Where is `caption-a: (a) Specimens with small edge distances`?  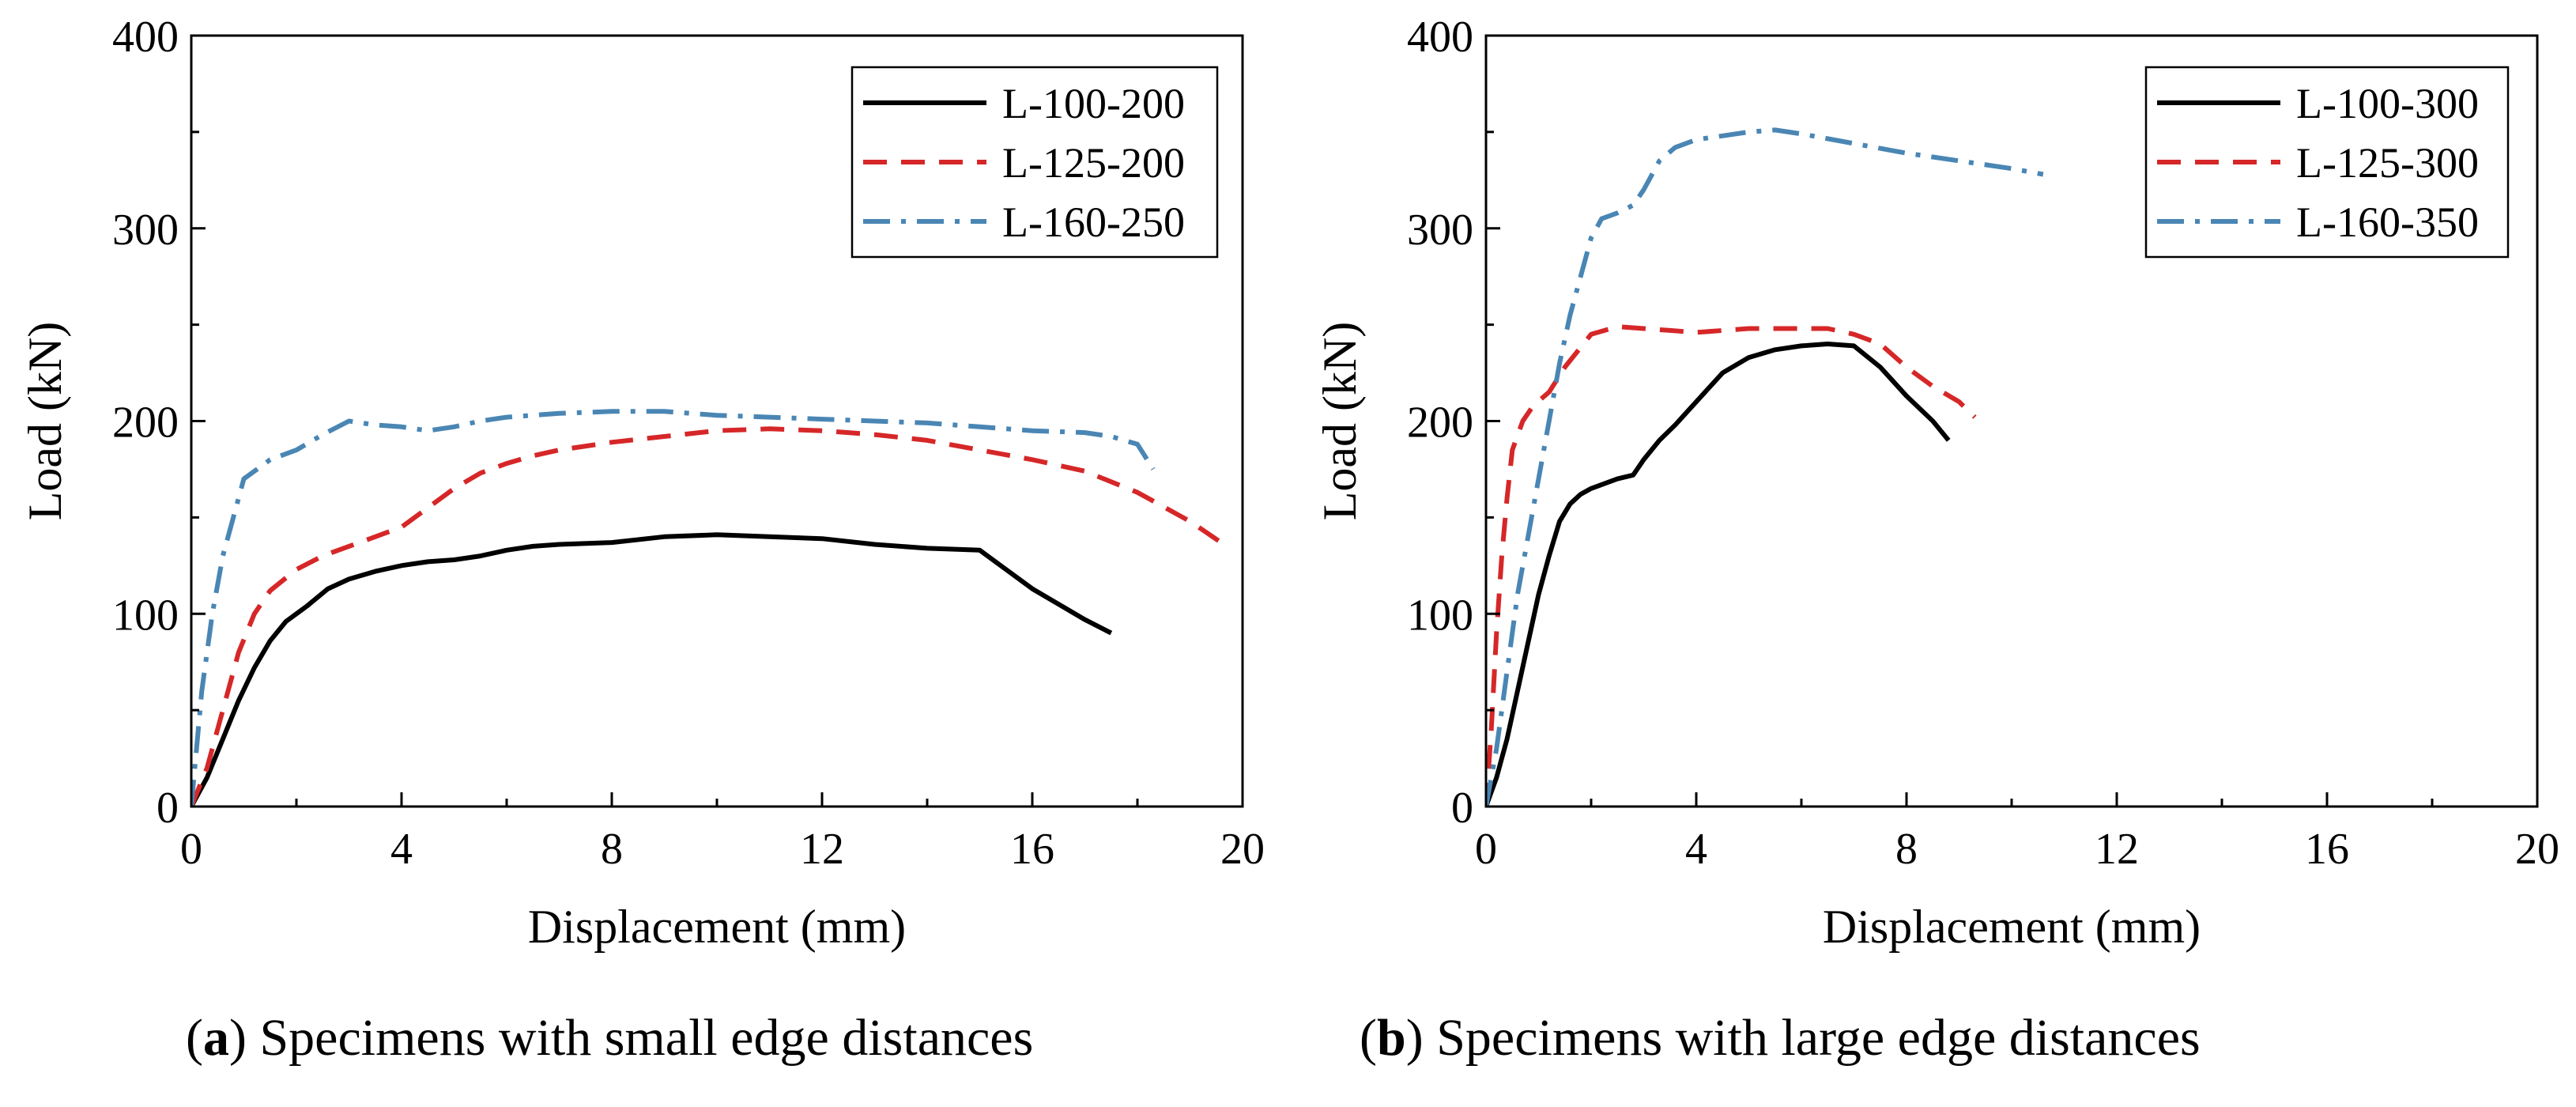 caption-a: (a) Specimens with small edge distances is located at coordinates (609, 1038).